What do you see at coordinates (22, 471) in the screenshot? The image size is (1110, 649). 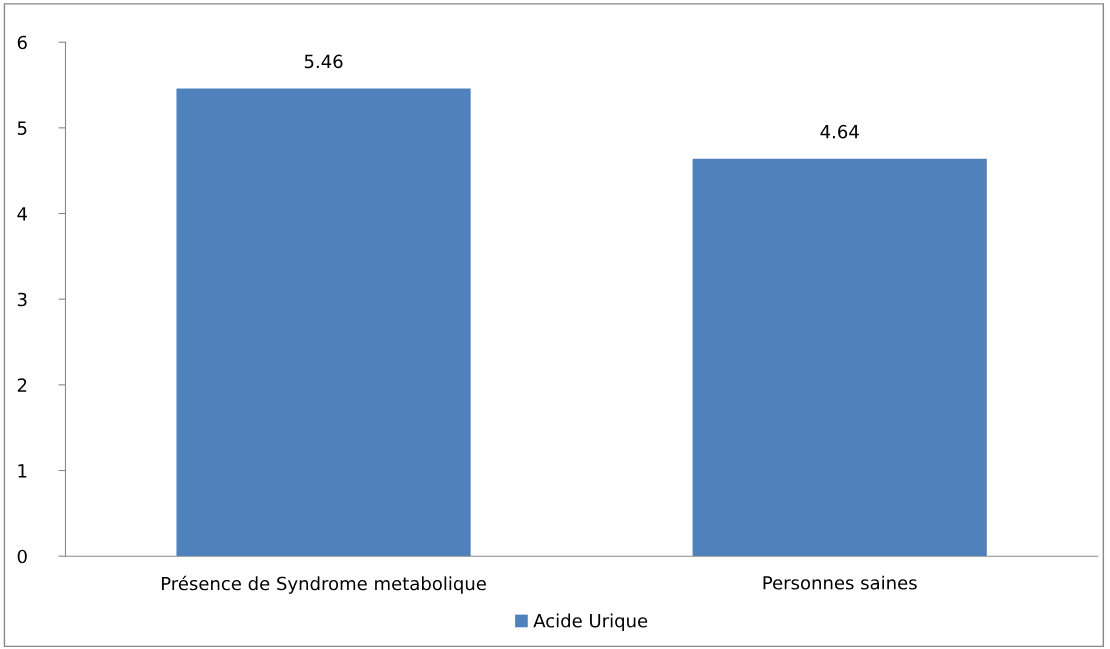 I see `y-tick-label: 1` at bounding box center [22, 471].